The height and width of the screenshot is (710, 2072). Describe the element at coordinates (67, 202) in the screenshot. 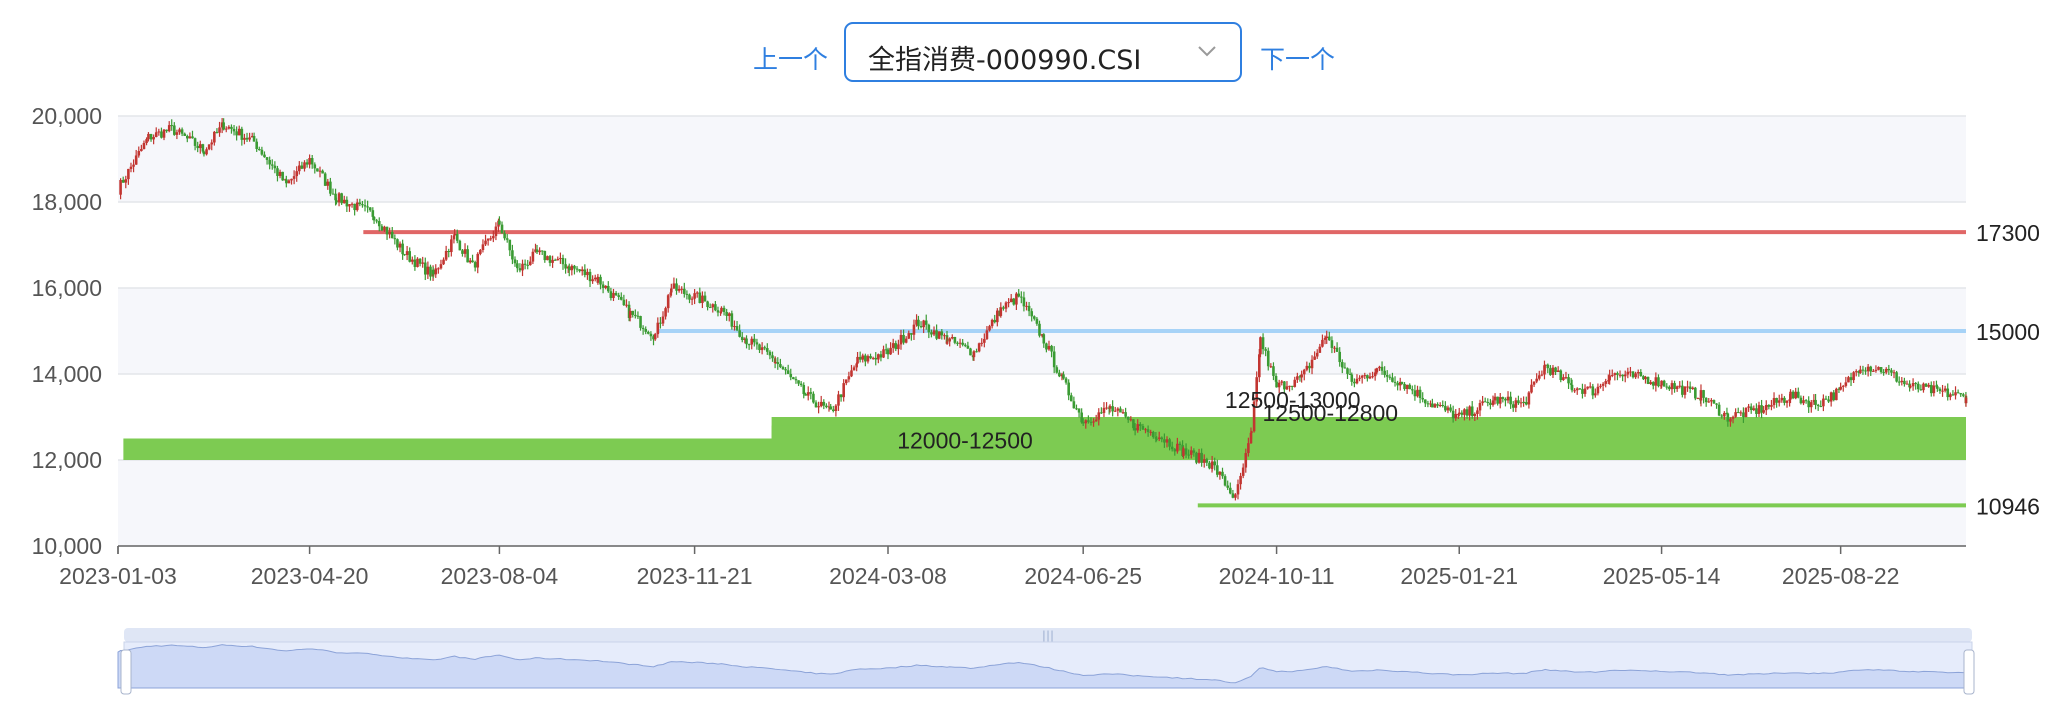

I see `y-tick-label: 18,000` at that location.